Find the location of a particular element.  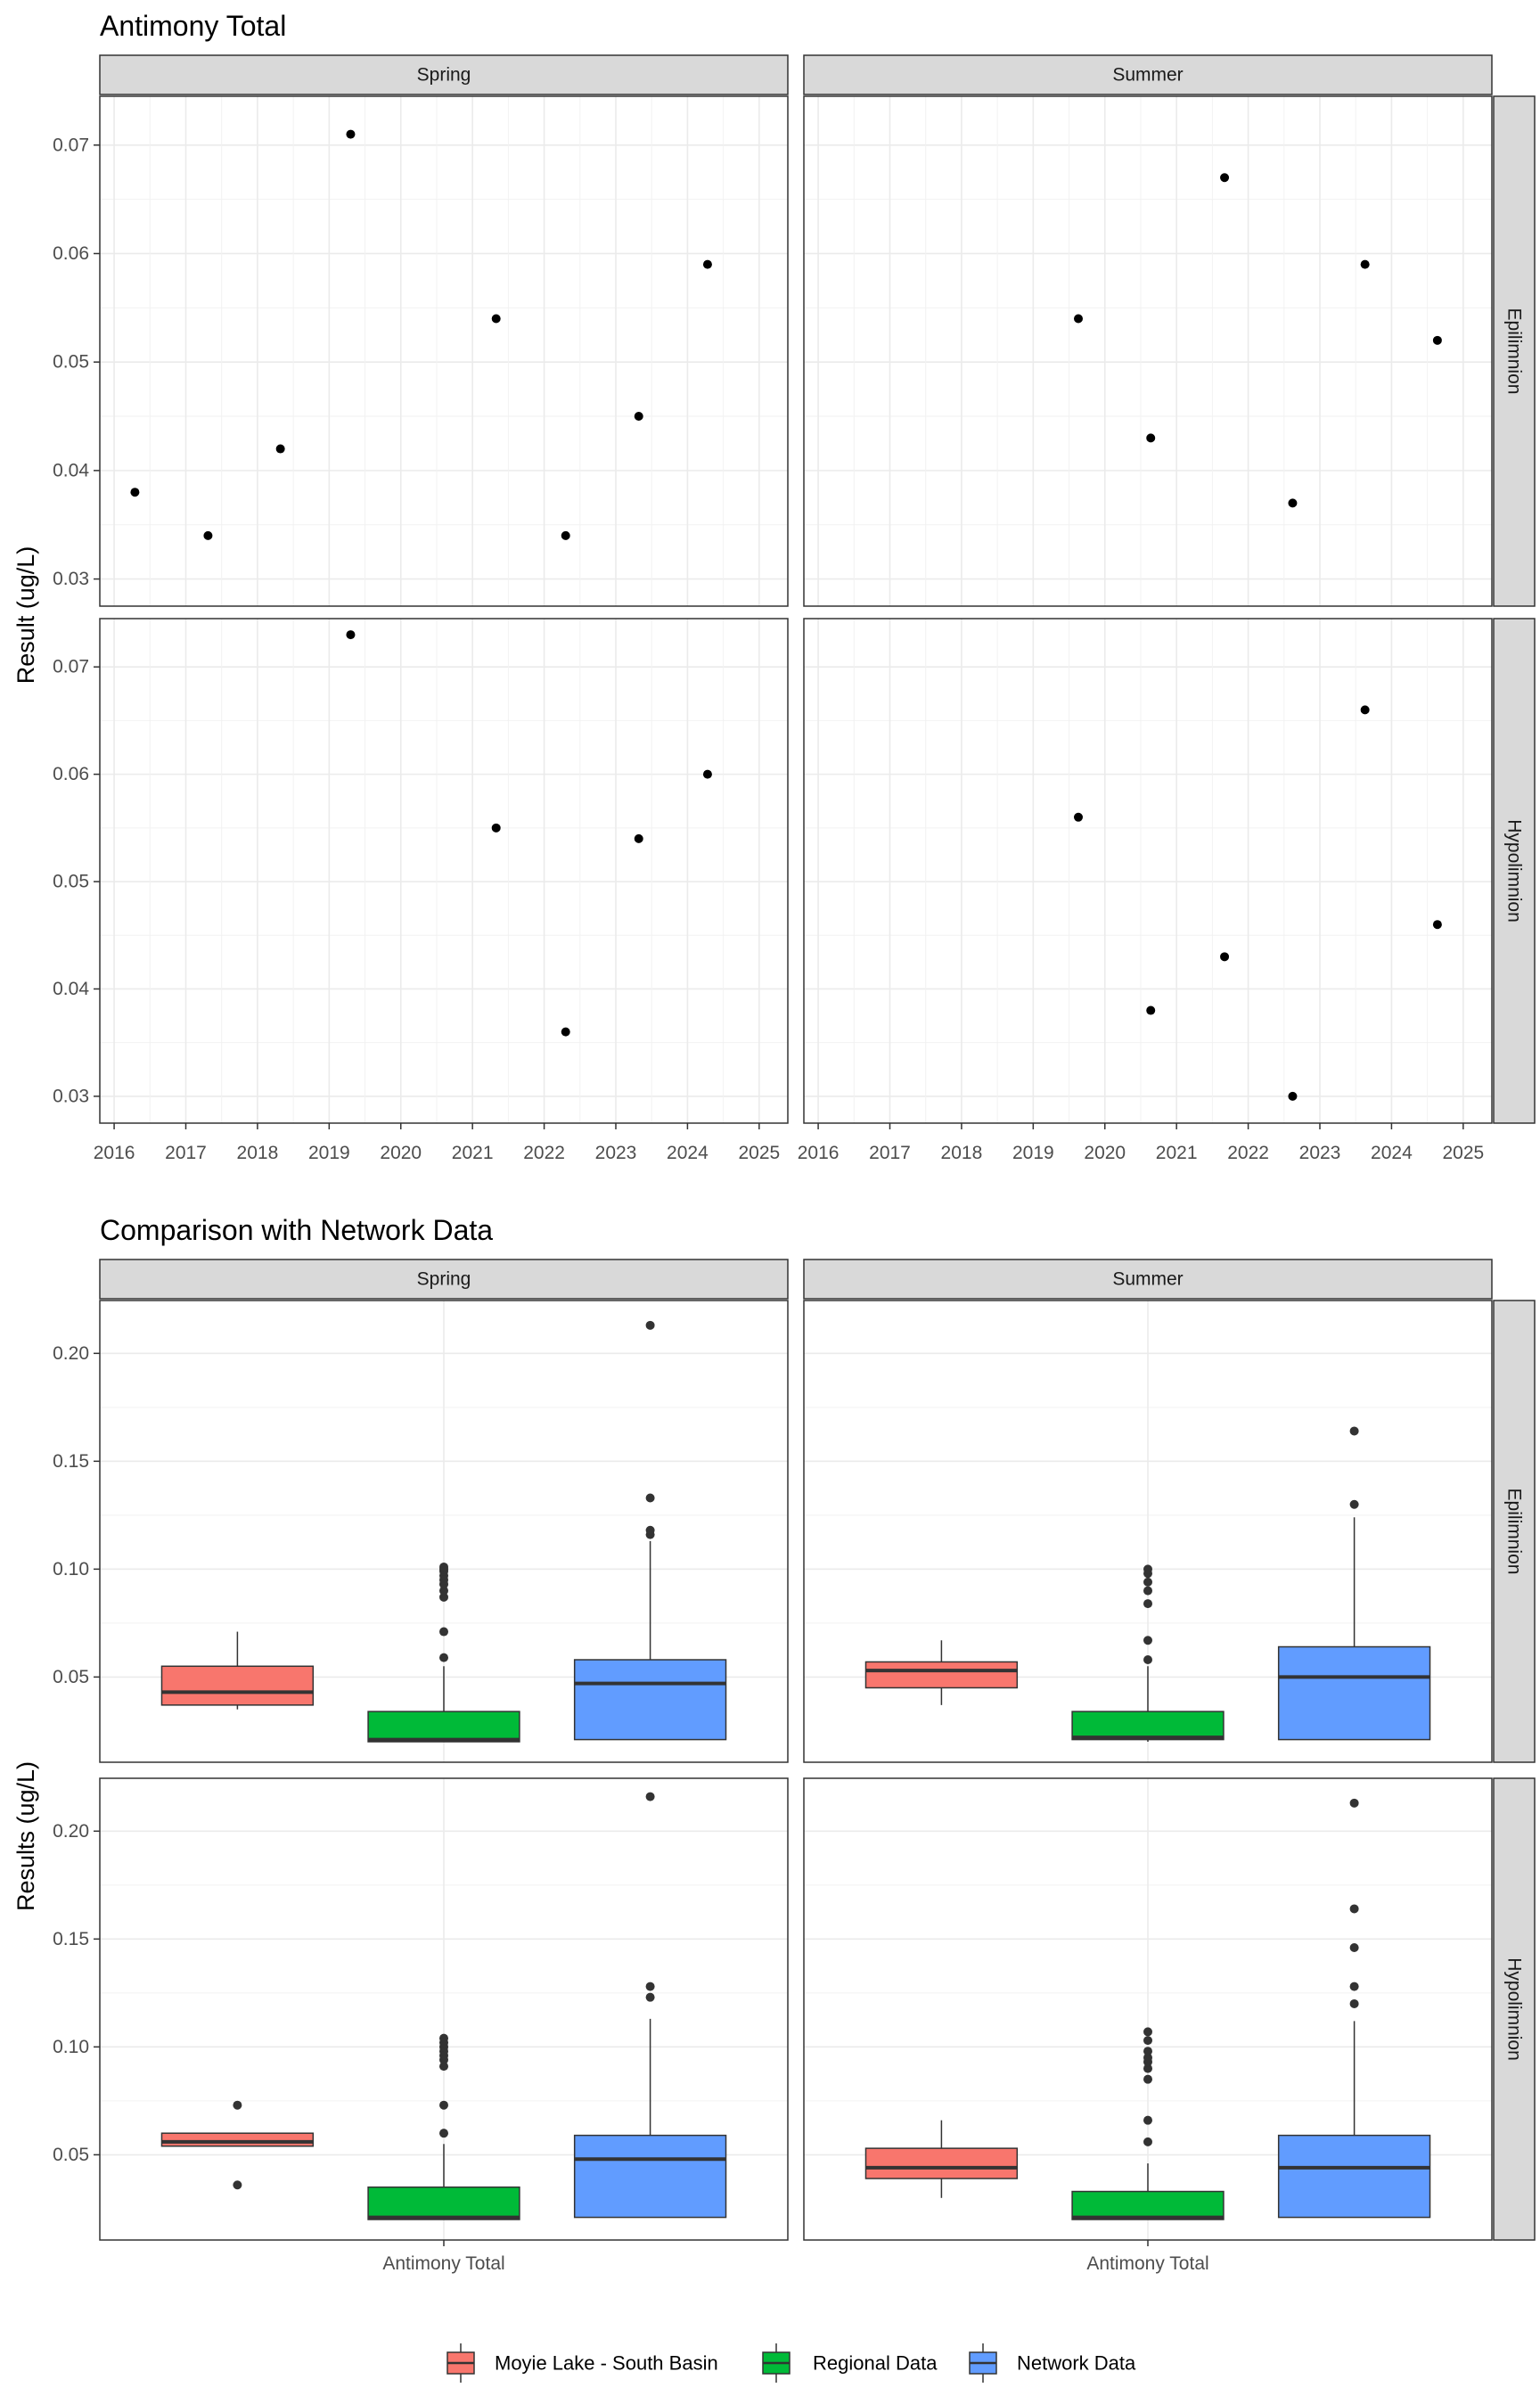

x-tick-label: 2016 is located at coordinates (114, 1153).